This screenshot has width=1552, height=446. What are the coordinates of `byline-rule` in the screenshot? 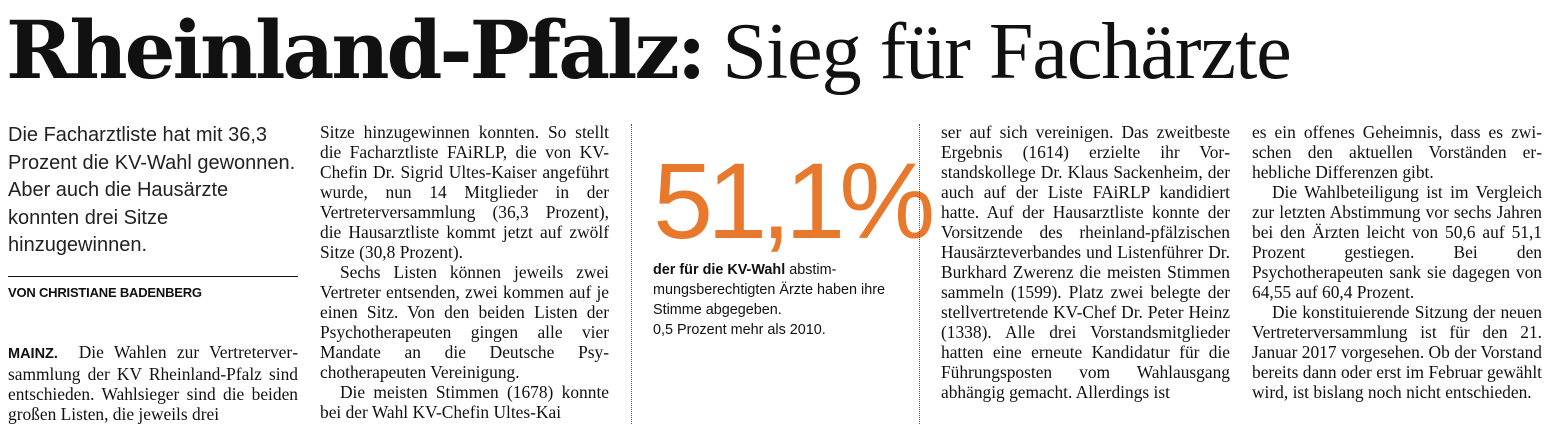 It's located at (153, 276).